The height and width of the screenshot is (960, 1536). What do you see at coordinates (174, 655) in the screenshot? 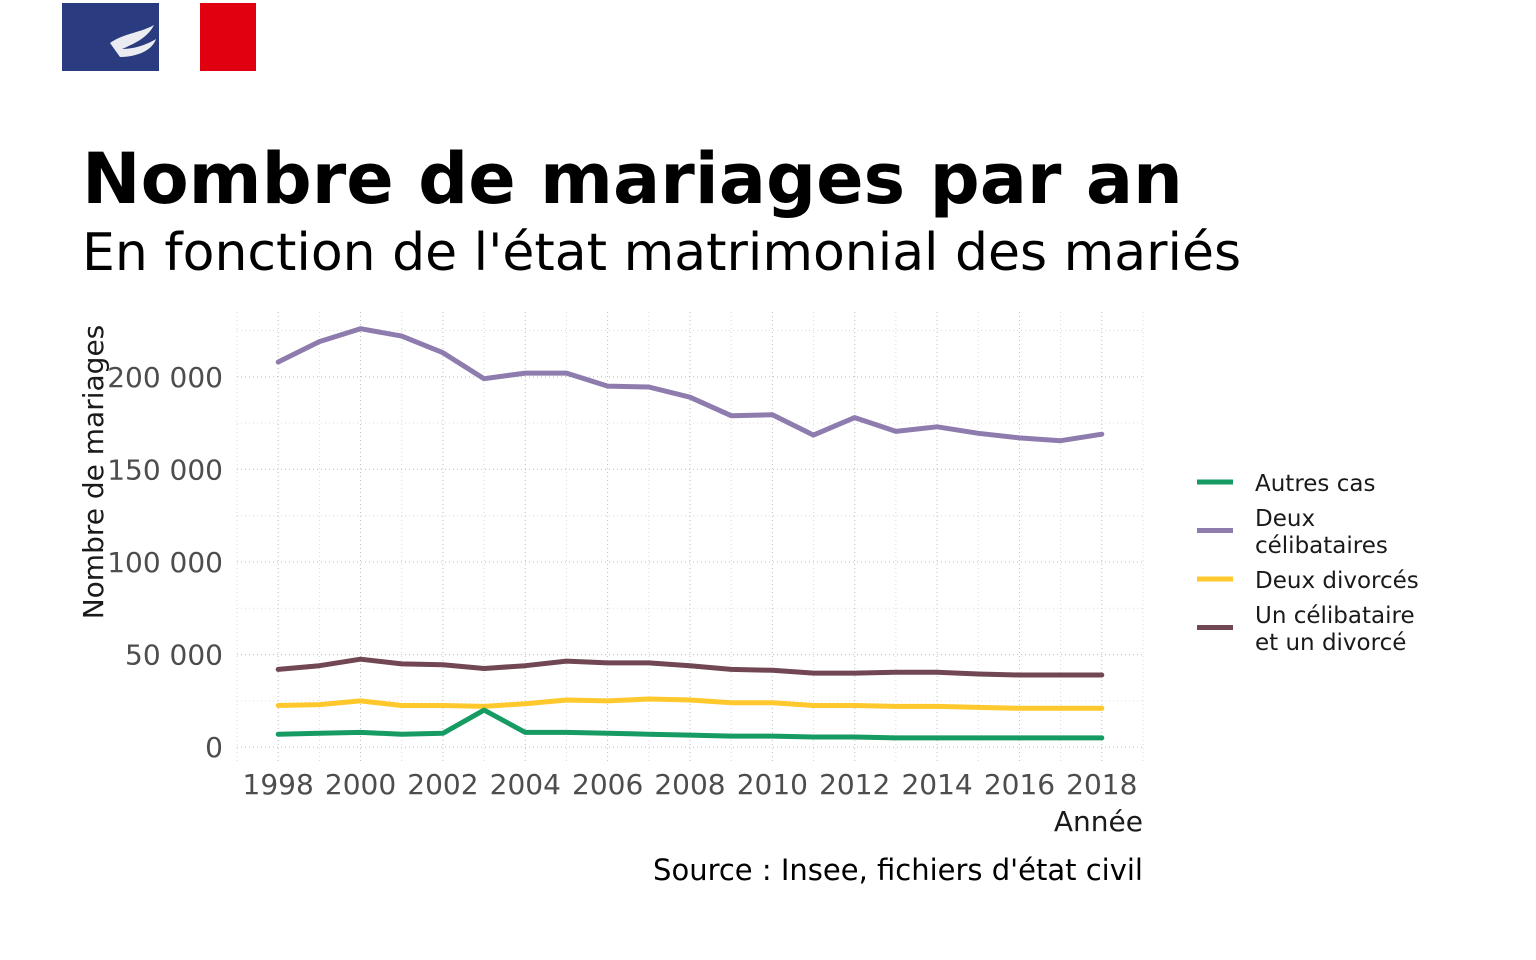
I see `y-tick-label: 50 000` at bounding box center [174, 655].